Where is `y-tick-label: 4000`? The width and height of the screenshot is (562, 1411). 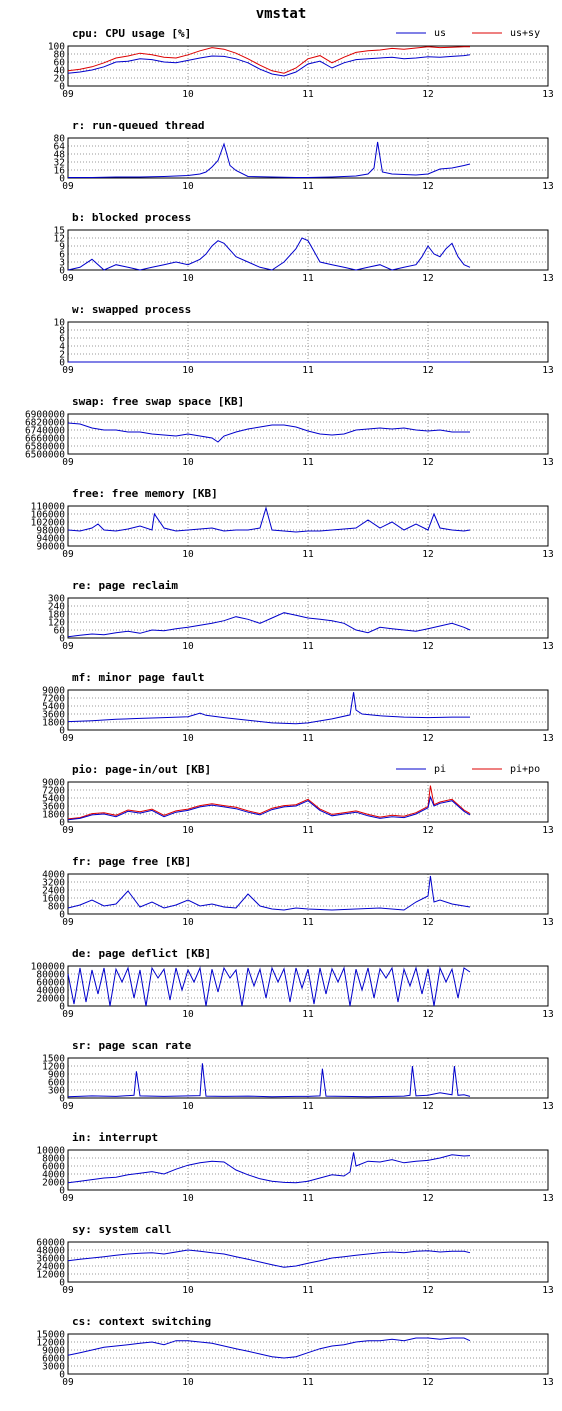 y-tick-label: 4000 is located at coordinates (53, 875).